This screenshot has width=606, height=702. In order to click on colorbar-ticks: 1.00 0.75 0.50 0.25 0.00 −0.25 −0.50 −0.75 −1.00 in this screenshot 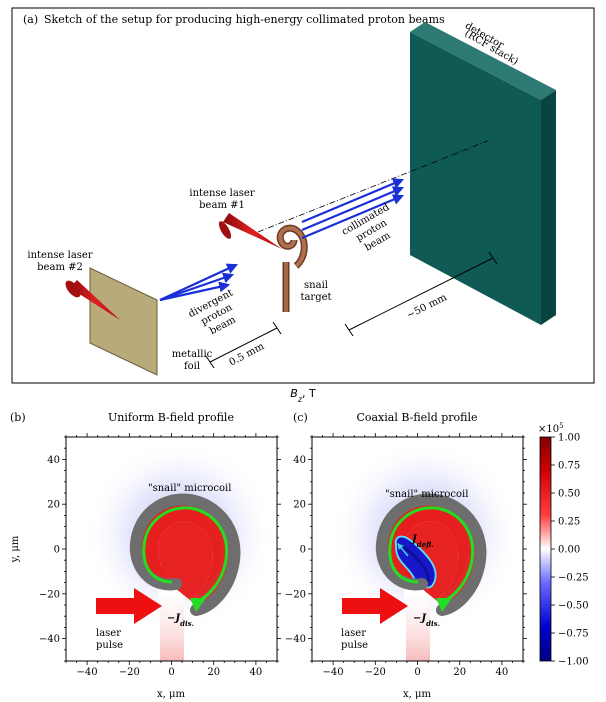, I will do `click(570, 550)`.